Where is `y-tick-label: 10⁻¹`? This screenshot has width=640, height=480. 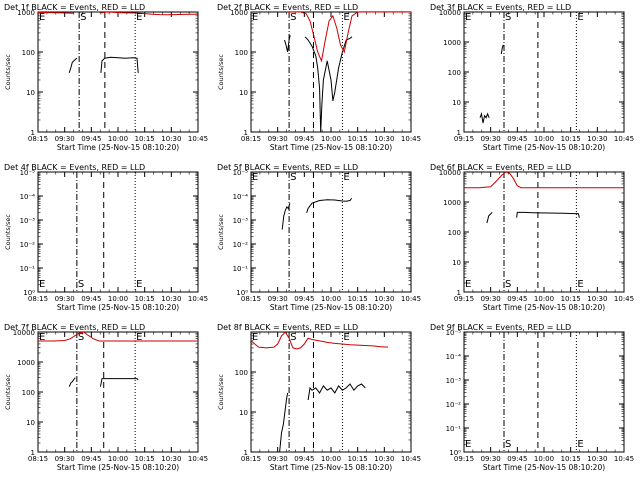
y-tick-label: 10⁻¹ is located at coordinates (28, 269).